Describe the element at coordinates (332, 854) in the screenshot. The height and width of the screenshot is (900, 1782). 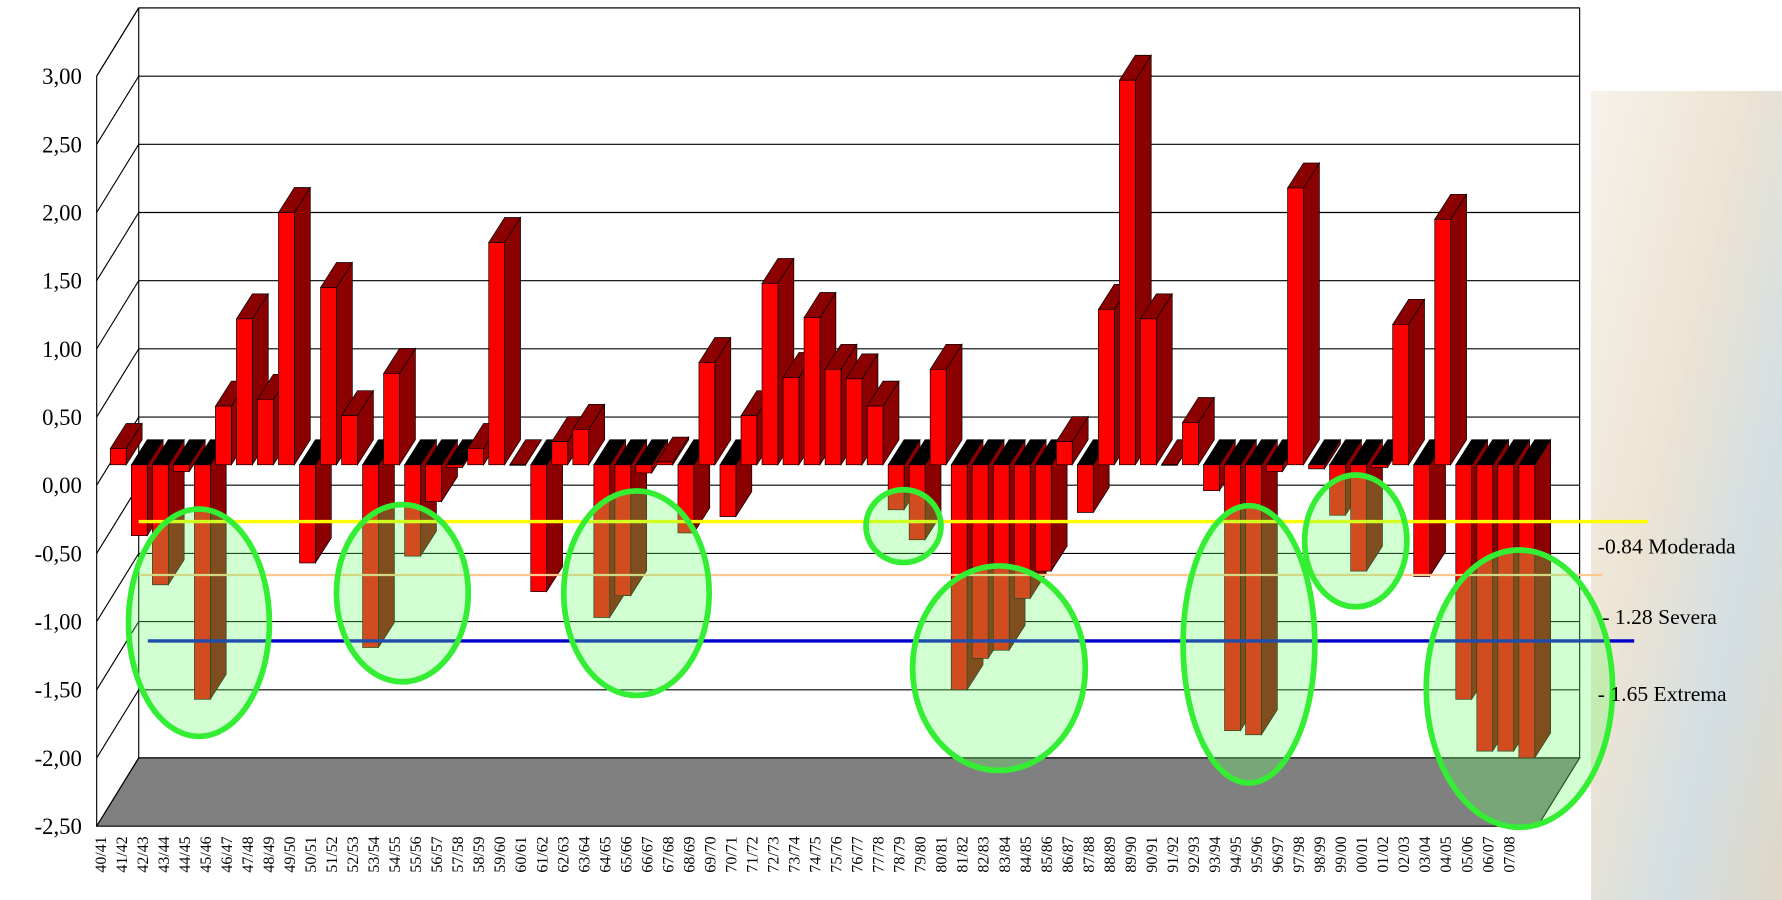
I see `x-tick-label: 51/52` at that location.